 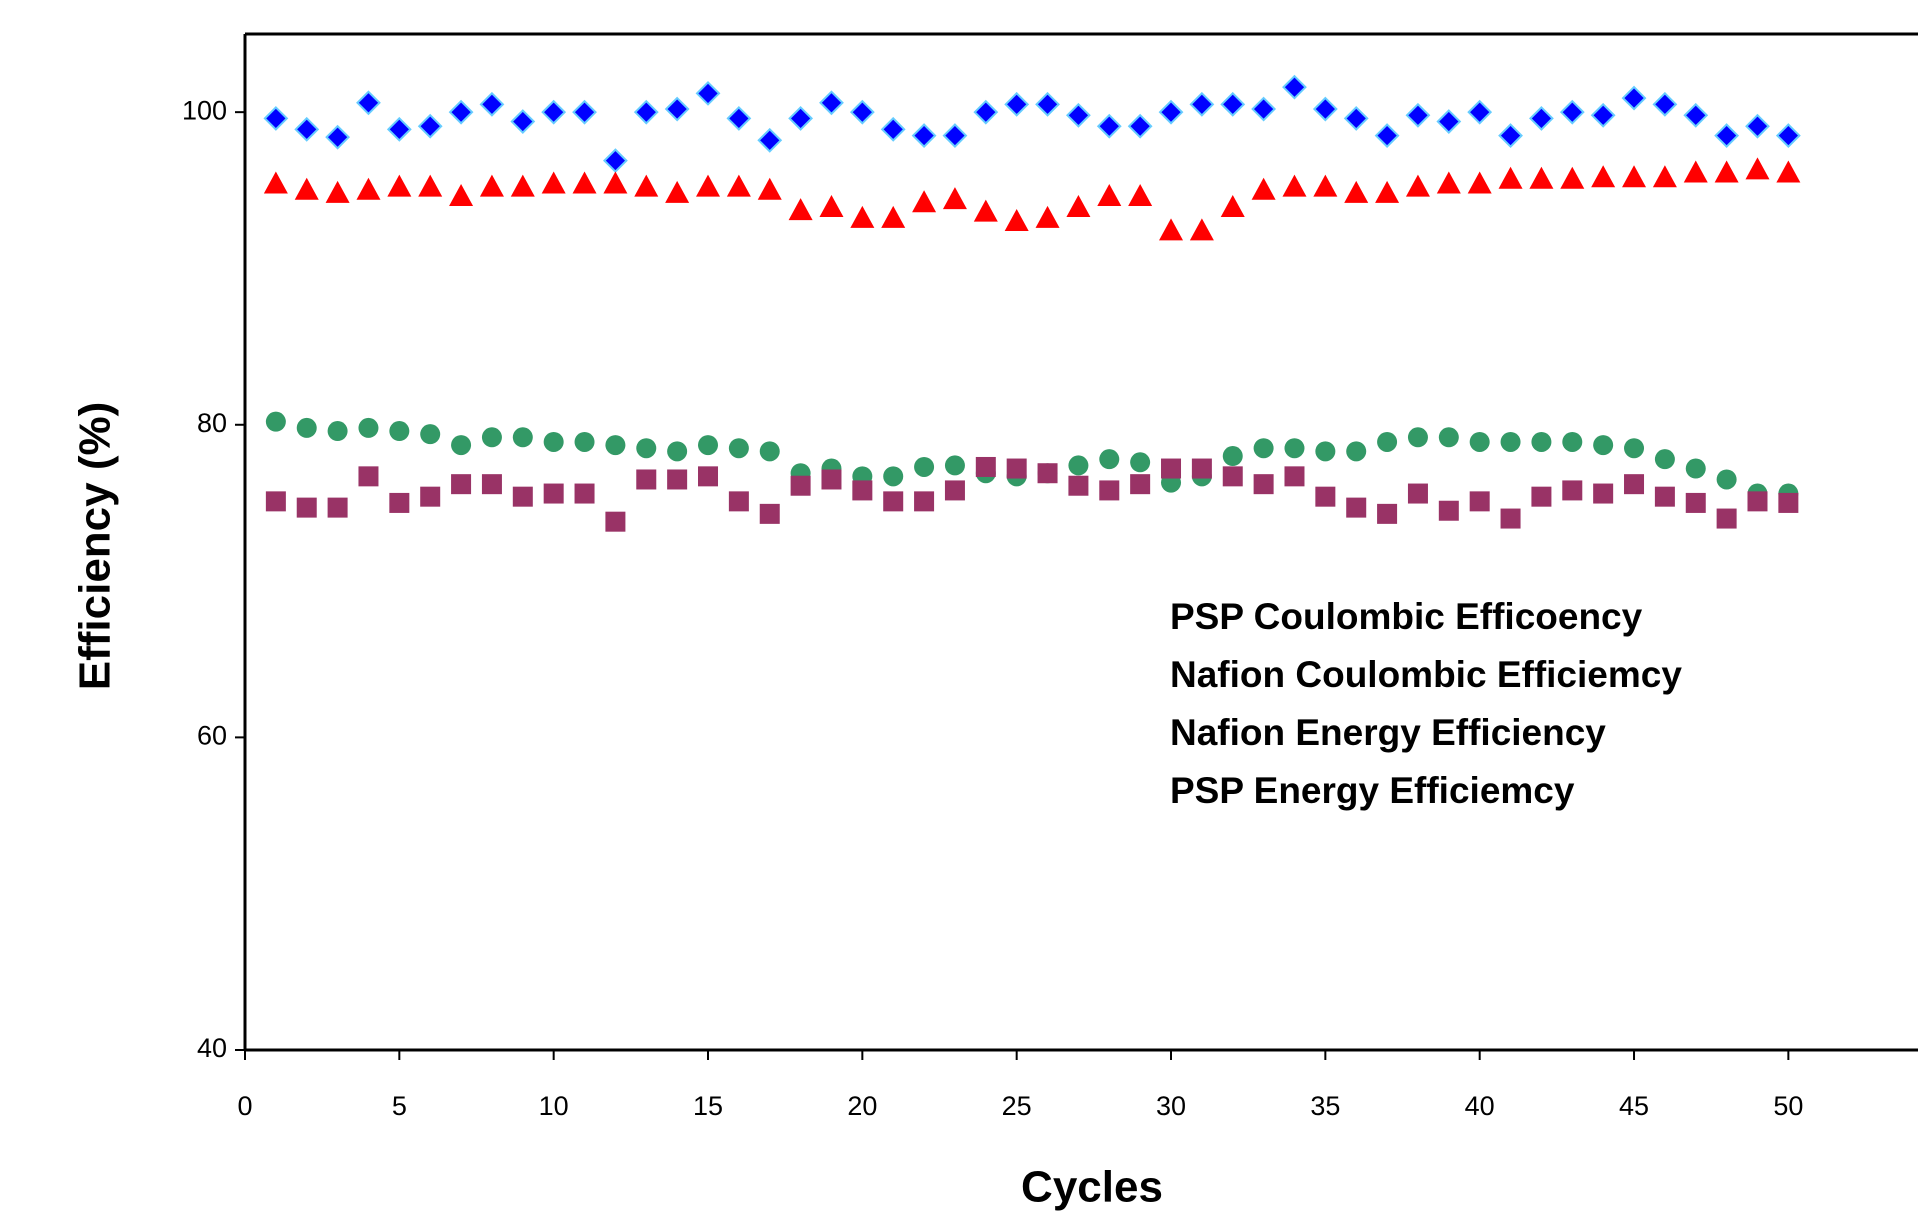 What do you see at coordinates (708, 1106) in the screenshot?
I see `x-tick-label: 15` at bounding box center [708, 1106].